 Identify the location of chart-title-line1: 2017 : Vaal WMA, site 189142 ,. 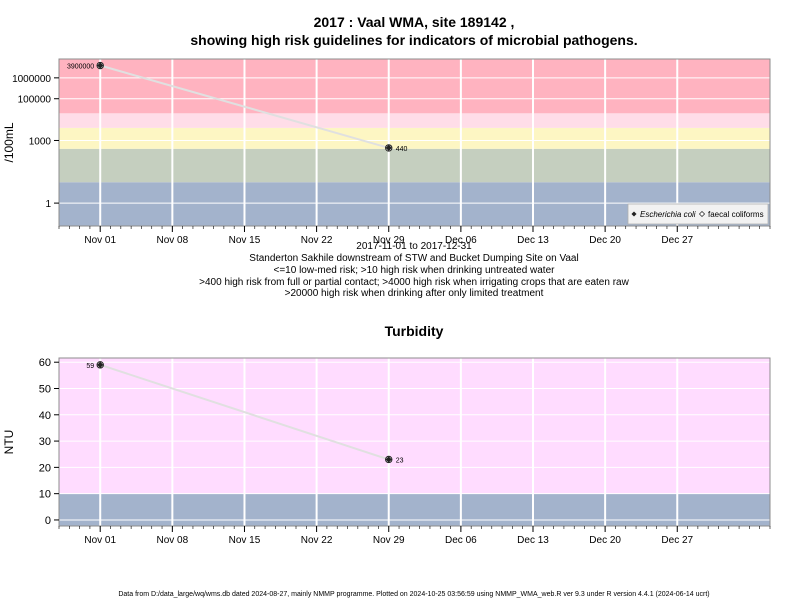
(414, 22).